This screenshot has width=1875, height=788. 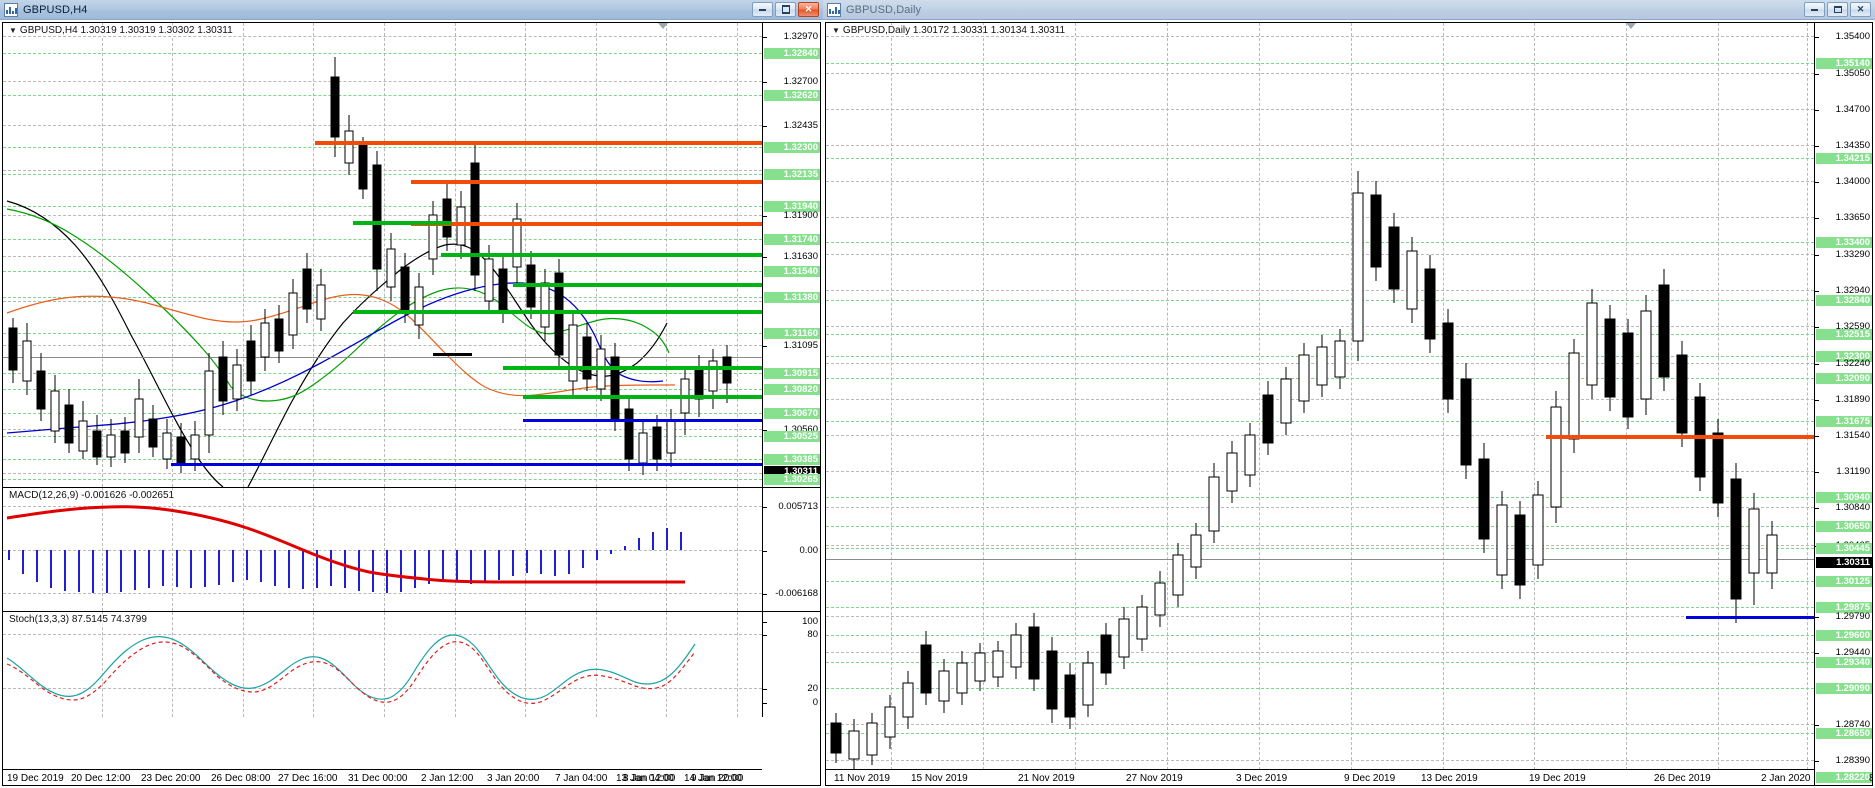 What do you see at coordinates (862, 778) in the screenshot?
I see `time-axis-label: 11 Nov 2019` at bounding box center [862, 778].